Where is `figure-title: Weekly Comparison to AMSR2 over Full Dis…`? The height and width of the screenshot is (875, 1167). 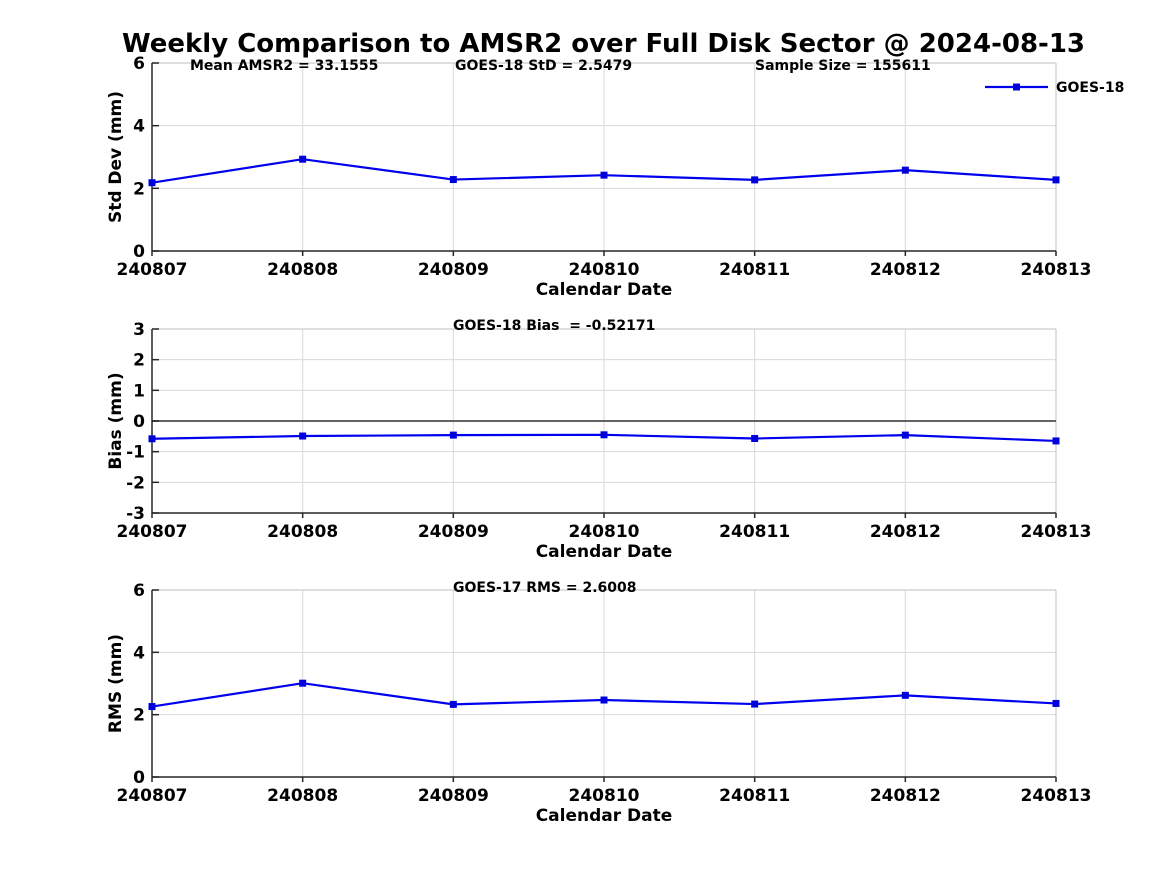
figure-title: Weekly Comparison to AMSR2 over Full Dis… is located at coordinates (603, 44).